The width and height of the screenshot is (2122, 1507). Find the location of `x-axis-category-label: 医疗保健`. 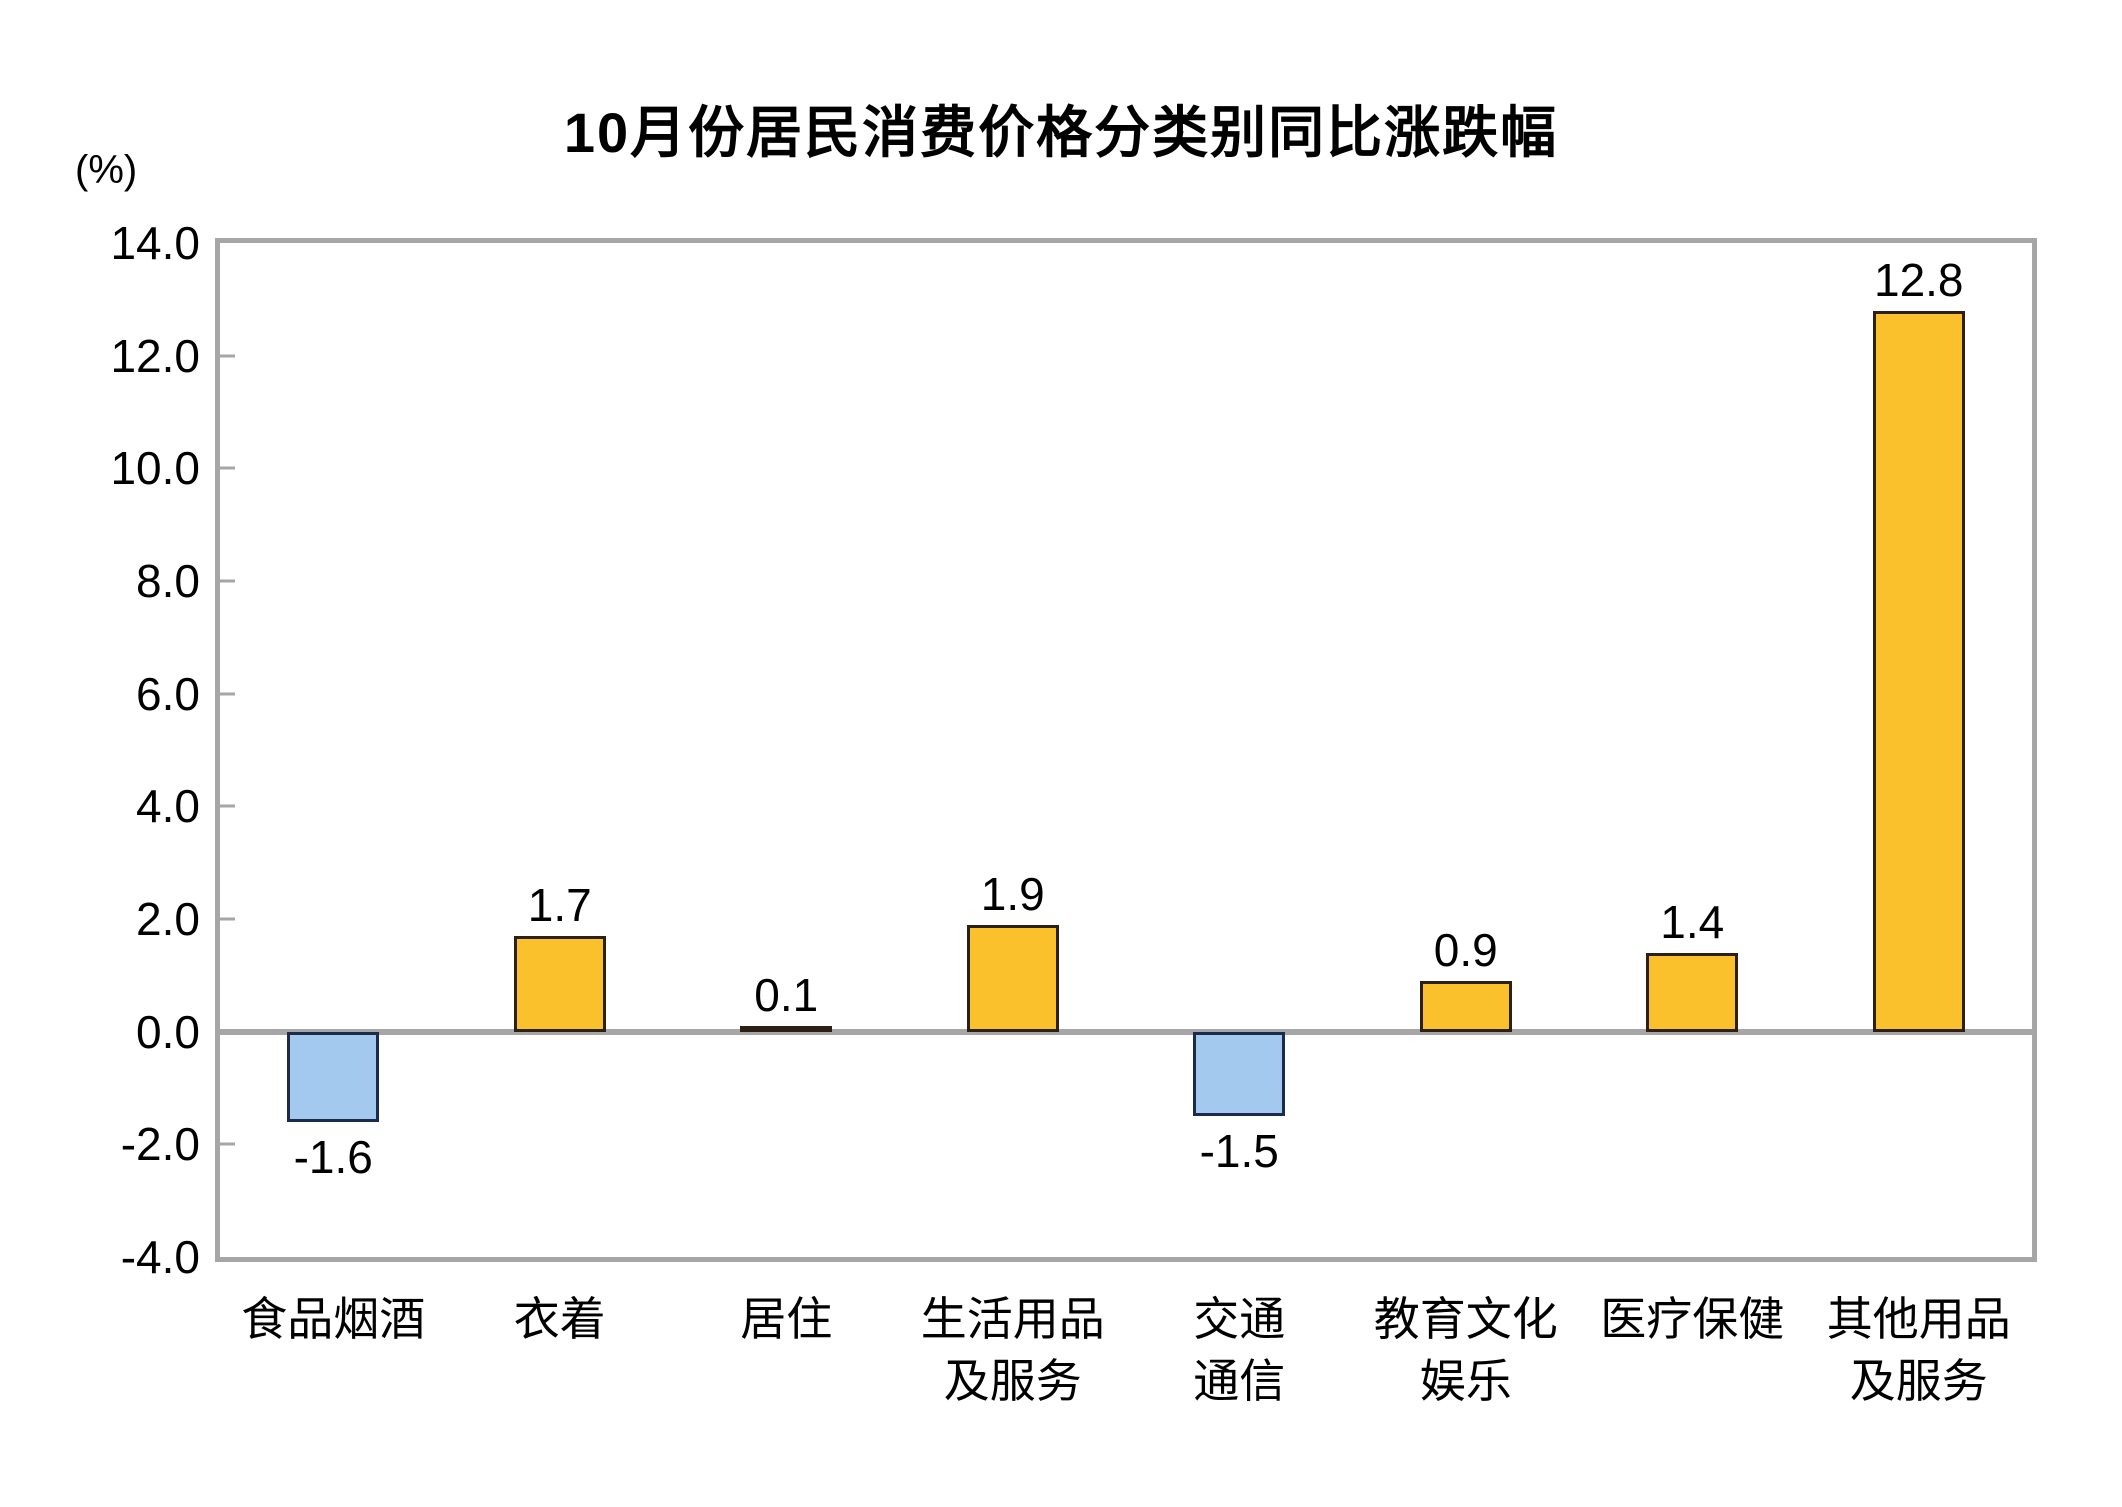

x-axis-category-label: 医疗保健 is located at coordinates (1692, 1319).